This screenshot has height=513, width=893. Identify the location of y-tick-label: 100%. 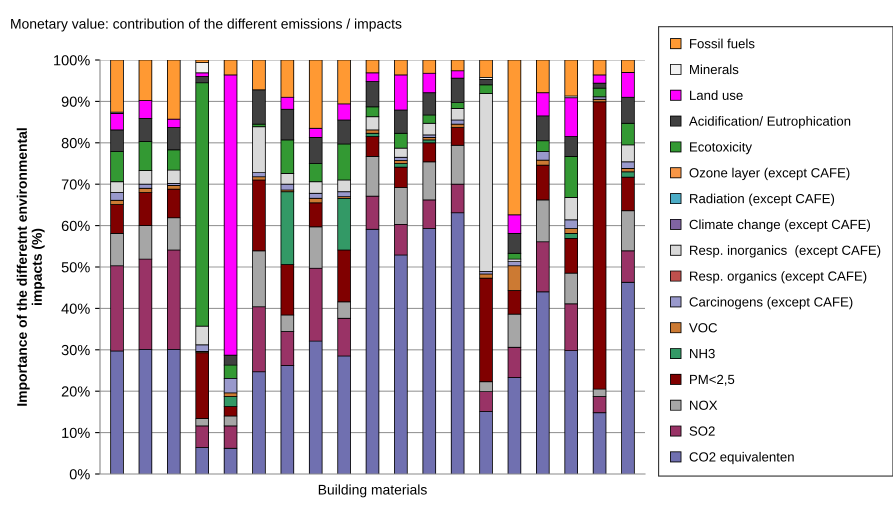
(72, 60).